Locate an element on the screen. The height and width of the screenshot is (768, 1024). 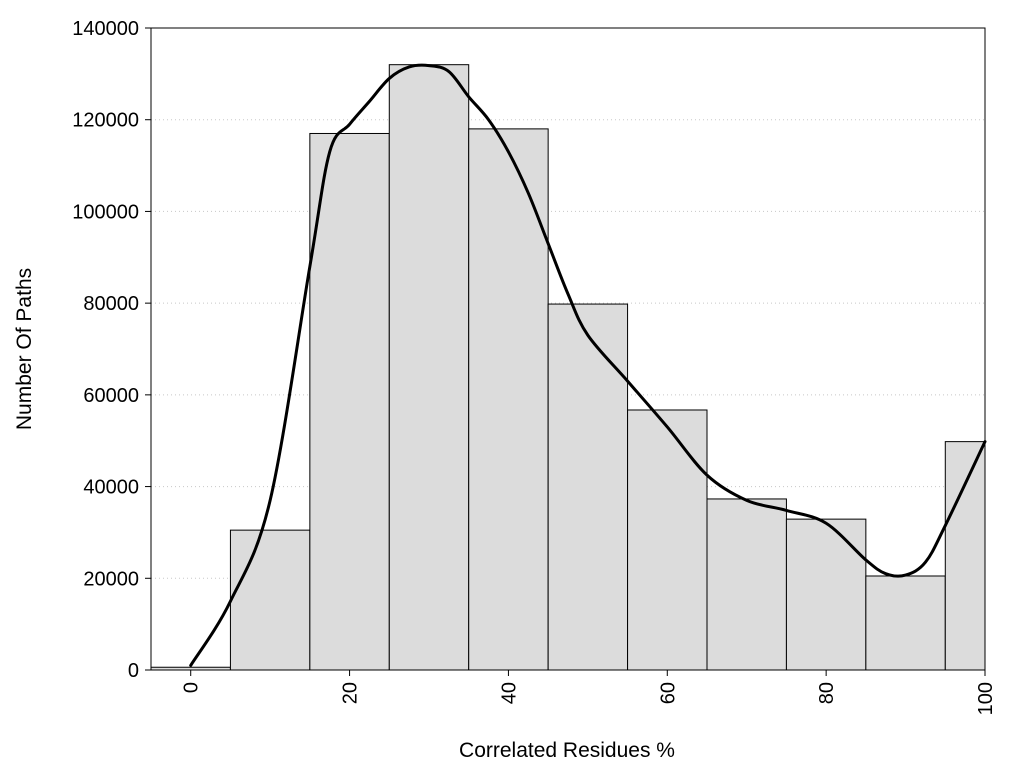
x-tick-label: 80 is located at coordinates (827, 693).